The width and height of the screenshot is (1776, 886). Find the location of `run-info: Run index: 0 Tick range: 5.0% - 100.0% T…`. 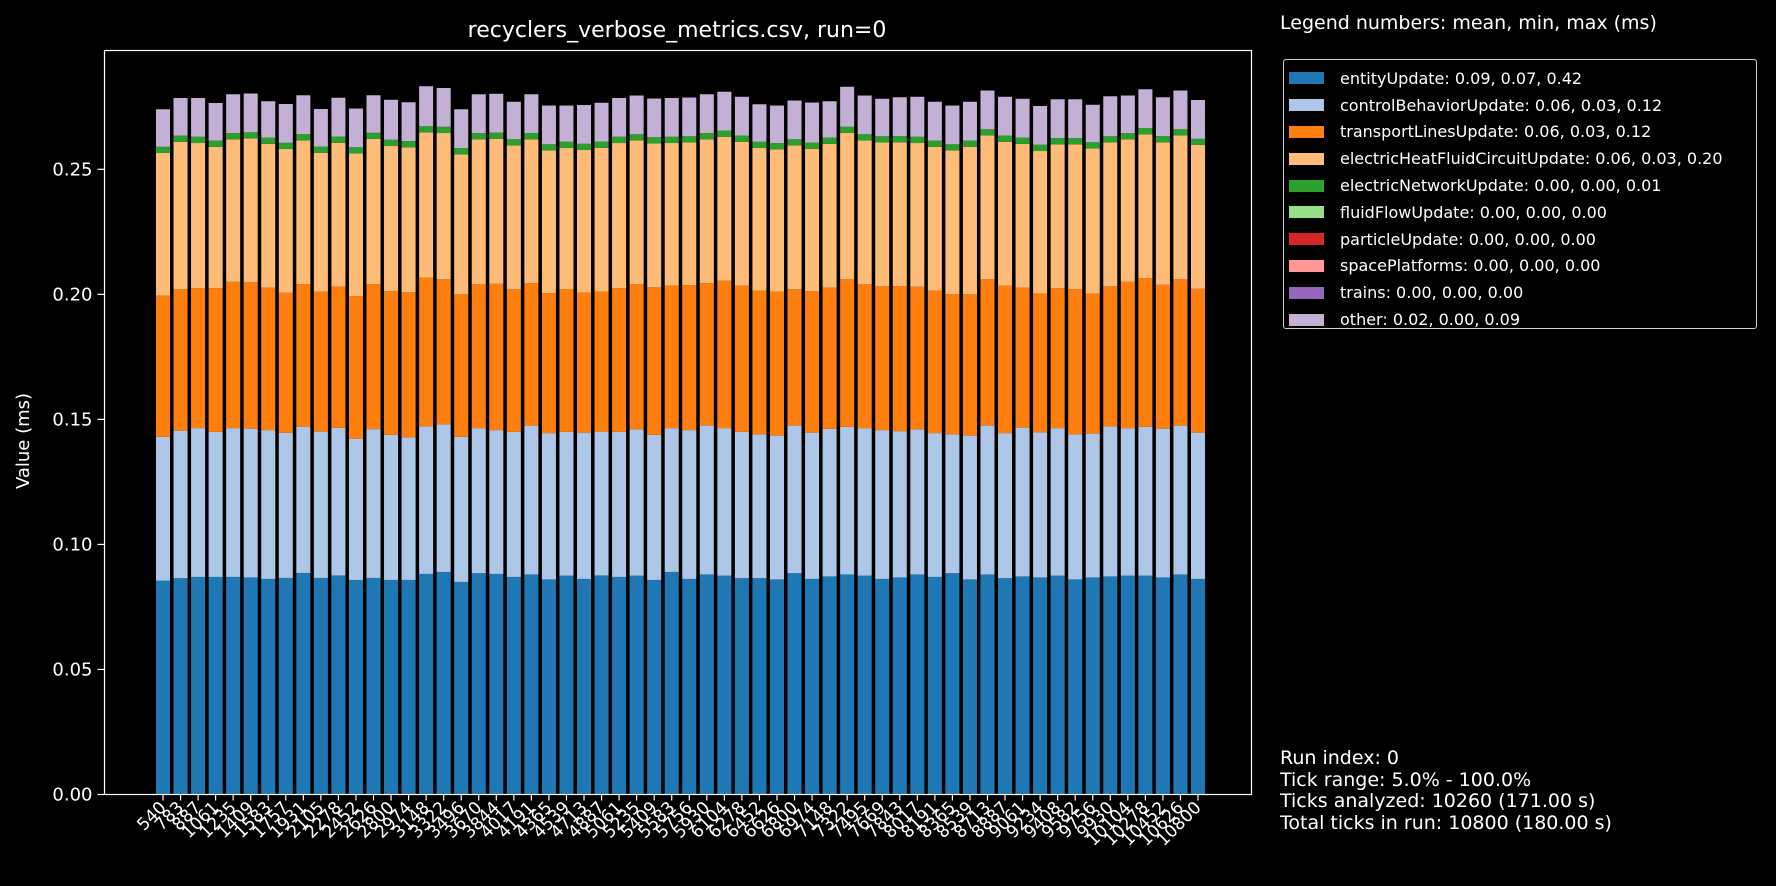

run-info: Run index: 0 Tick range: 5.0% - 100.0% T… is located at coordinates (1446, 790).